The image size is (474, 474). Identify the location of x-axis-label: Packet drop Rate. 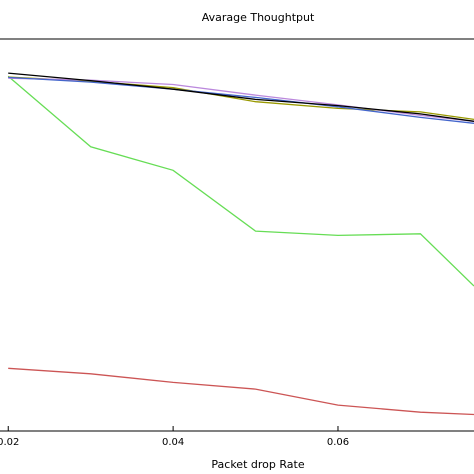
(257, 464).